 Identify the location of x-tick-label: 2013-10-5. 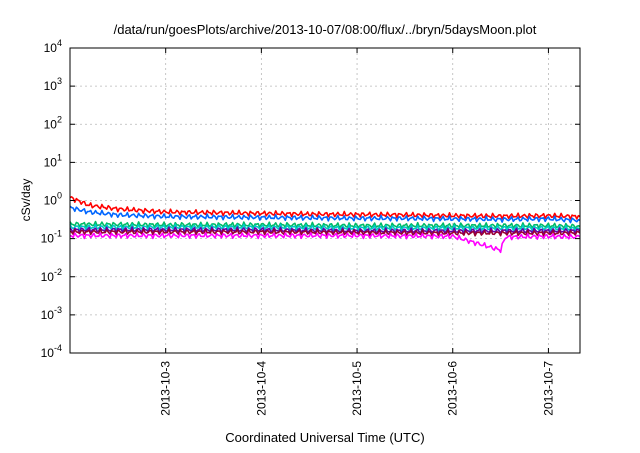
(357, 388).